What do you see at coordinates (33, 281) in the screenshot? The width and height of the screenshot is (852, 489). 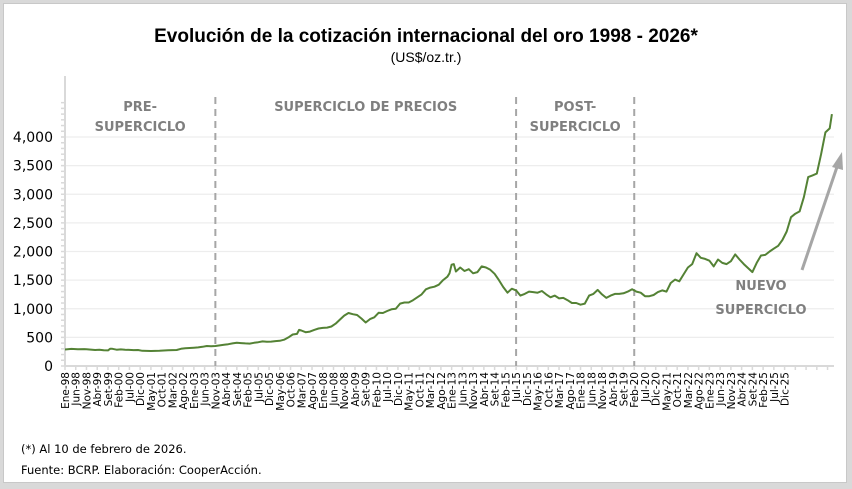 I see `y-tick-label: 1,500` at bounding box center [33, 281].